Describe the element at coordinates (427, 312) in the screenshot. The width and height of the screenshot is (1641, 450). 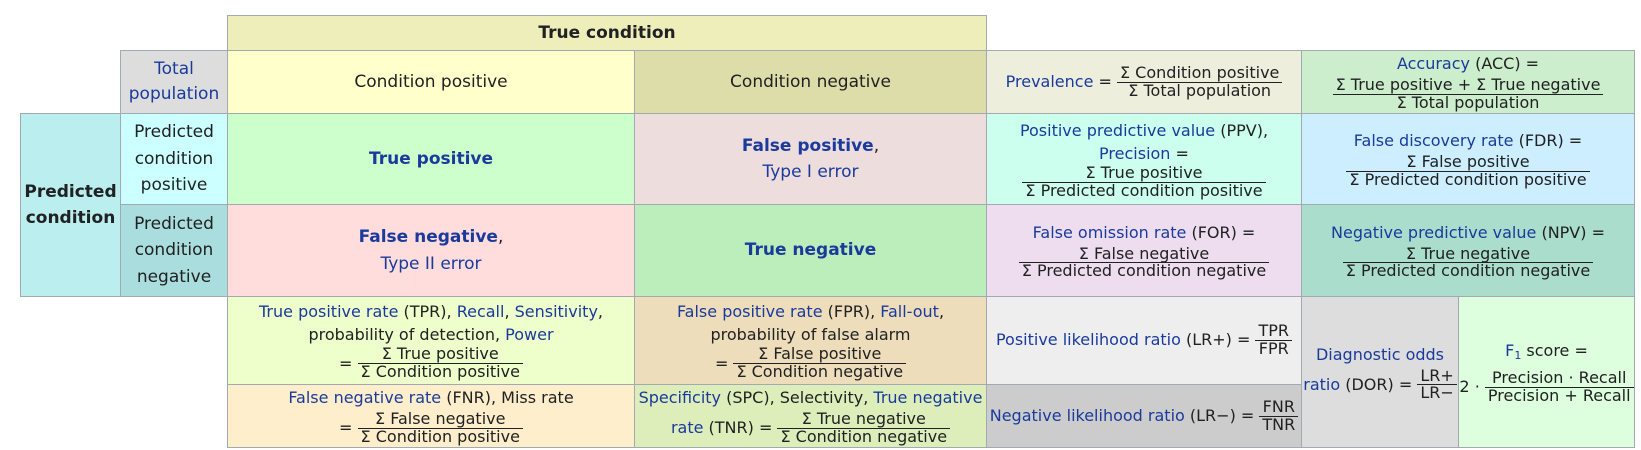
I see `tpr-abbr: (TPR),` at that location.